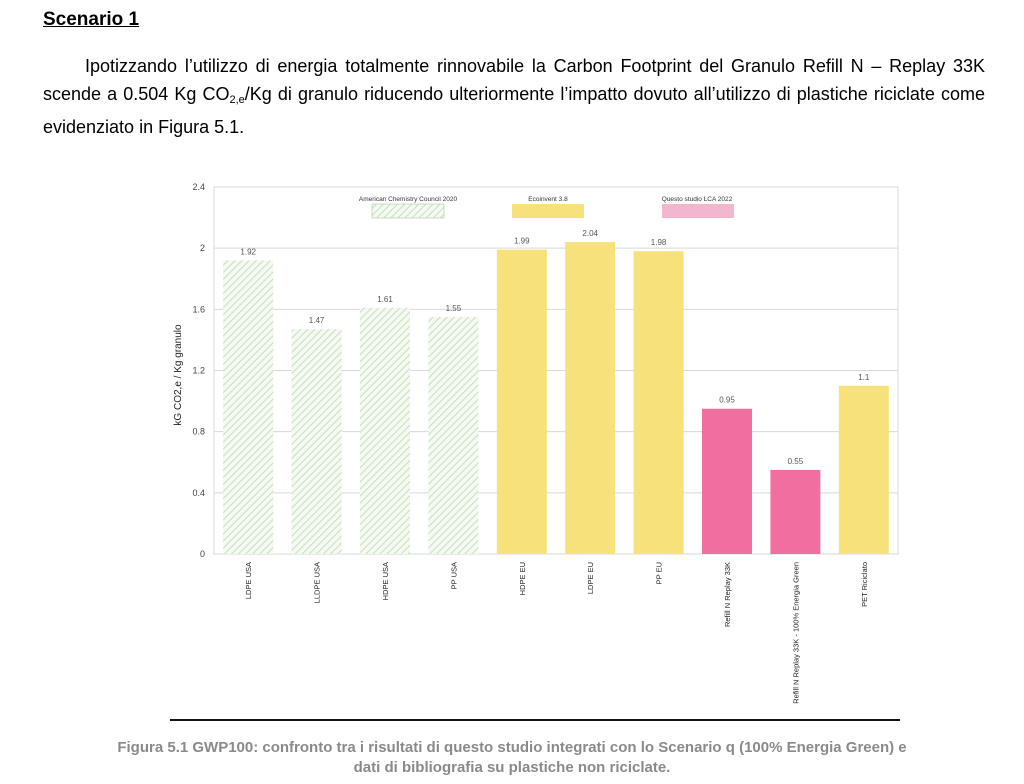  I want to click on bar-value-label: 0.55, so click(796, 461).